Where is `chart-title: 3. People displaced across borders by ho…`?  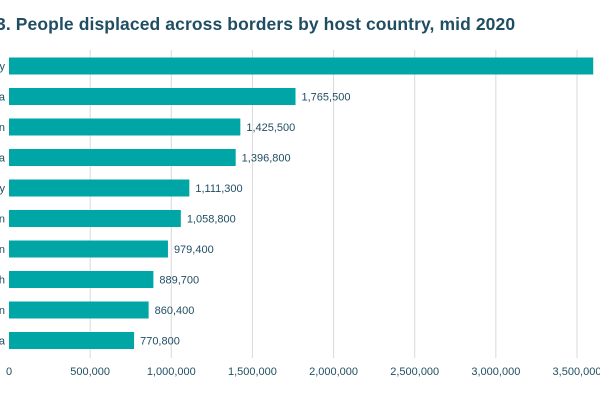
chart-title: 3. People displaced across borders by ho… is located at coordinates (258, 24).